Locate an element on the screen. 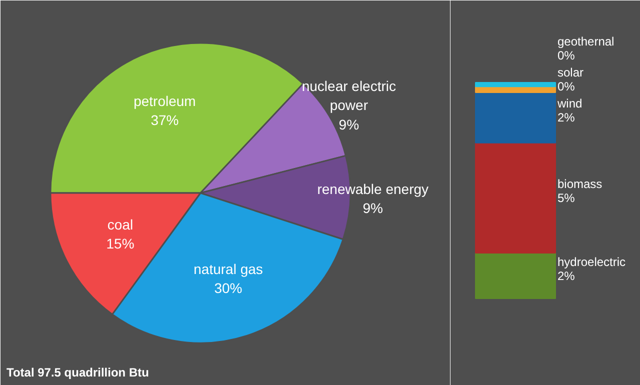 The image size is (640, 385). data-label: 37% is located at coordinates (164, 120).